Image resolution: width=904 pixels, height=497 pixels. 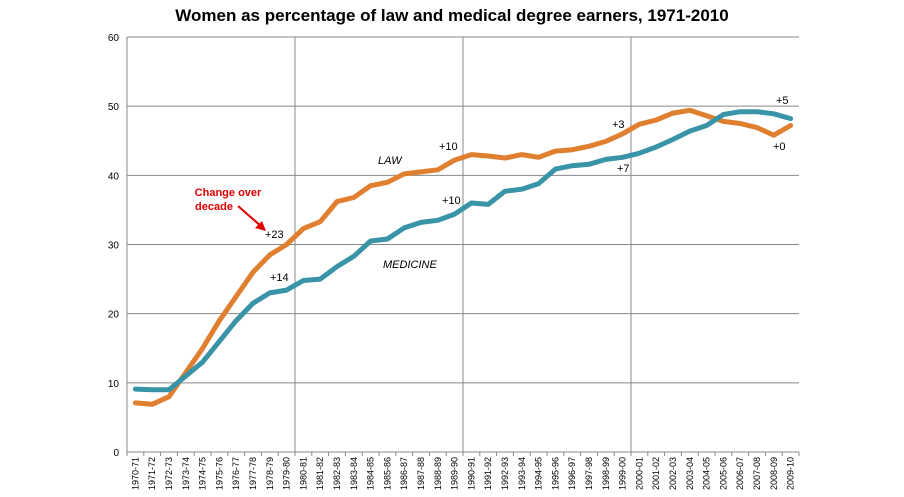 What do you see at coordinates (169, 473) in the screenshot?
I see `x-tick-label: 1972-73` at bounding box center [169, 473].